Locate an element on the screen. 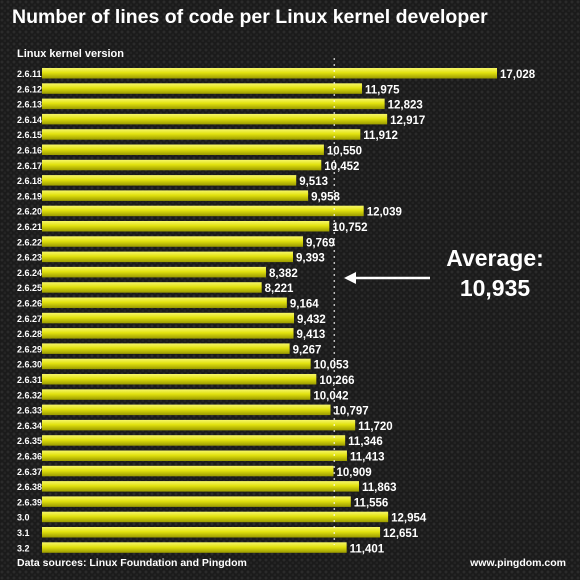 Image resolution: width=580 pixels, height=580 pixels. category-tick-label: 2.6.26 is located at coordinates (29, 304).